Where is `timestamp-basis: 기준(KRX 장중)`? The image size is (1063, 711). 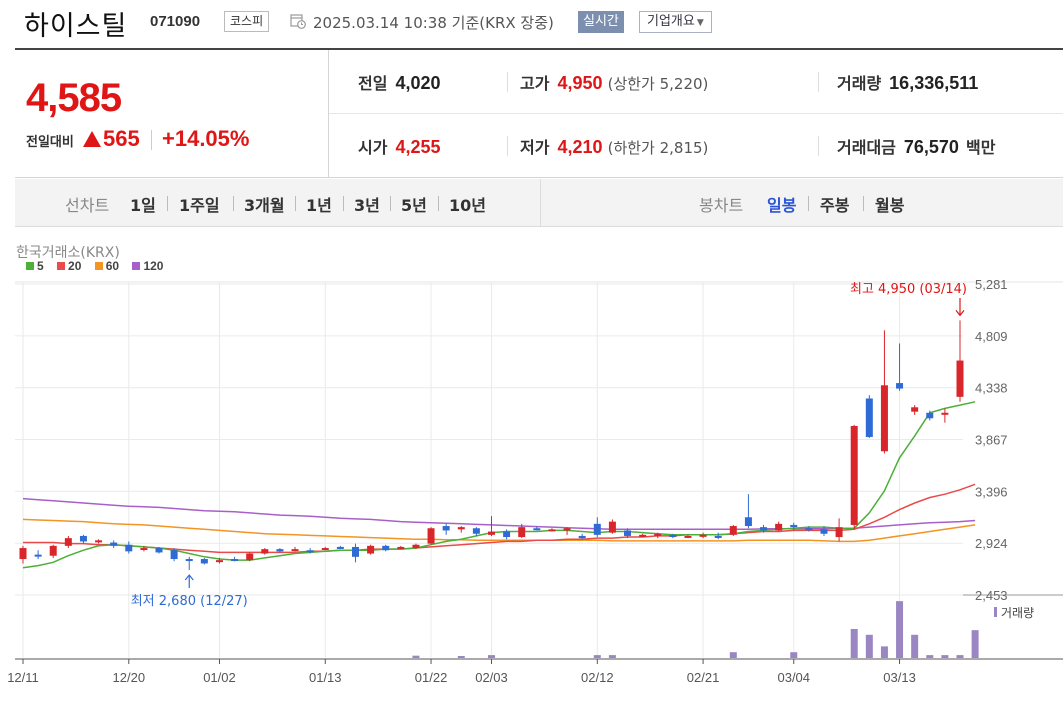 timestamp-basis: 기준(KRX 장중) is located at coordinates (502, 23).